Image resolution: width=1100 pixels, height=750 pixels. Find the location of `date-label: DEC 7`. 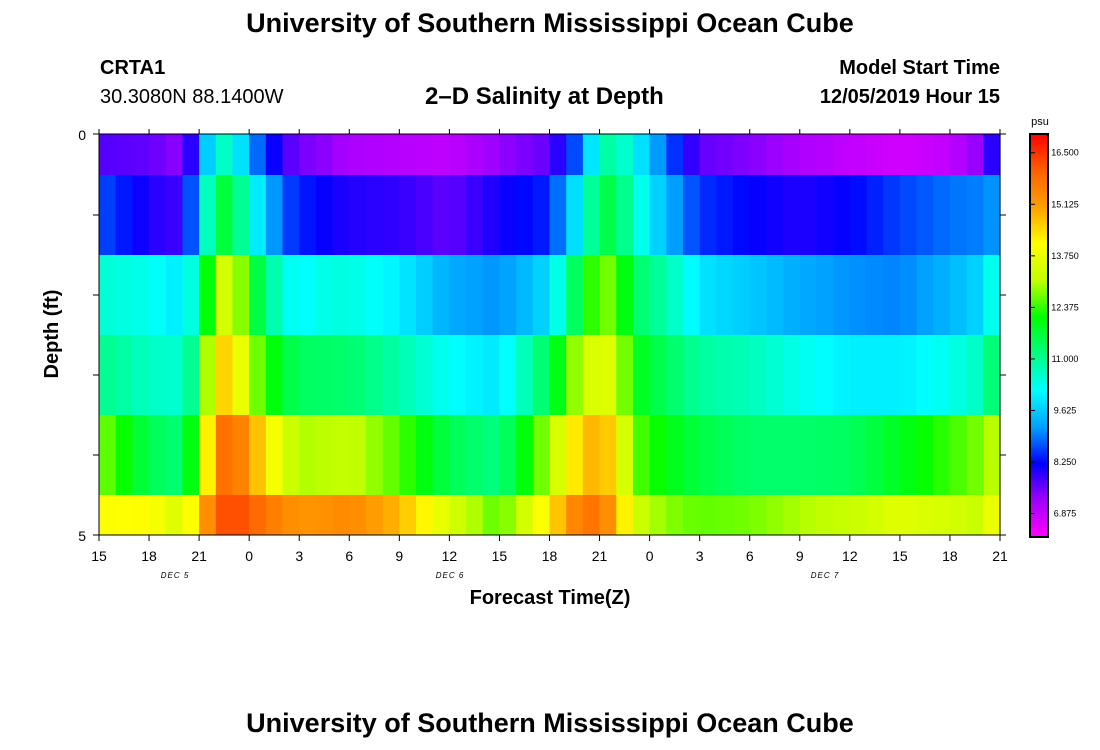

date-label: DEC 7 is located at coordinates (825, 575).